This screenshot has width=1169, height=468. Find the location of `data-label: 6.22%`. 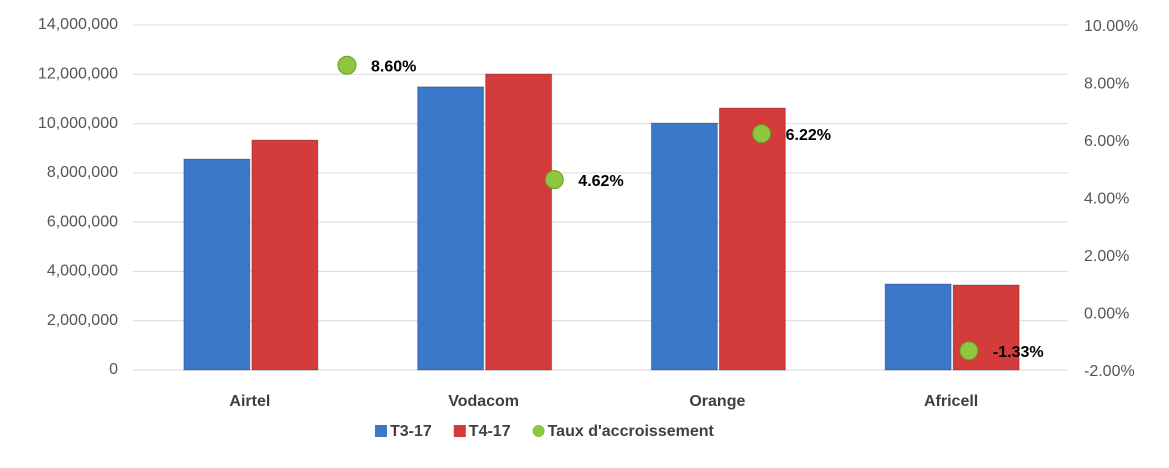

data-label: 6.22% is located at coordinates (808, 135).